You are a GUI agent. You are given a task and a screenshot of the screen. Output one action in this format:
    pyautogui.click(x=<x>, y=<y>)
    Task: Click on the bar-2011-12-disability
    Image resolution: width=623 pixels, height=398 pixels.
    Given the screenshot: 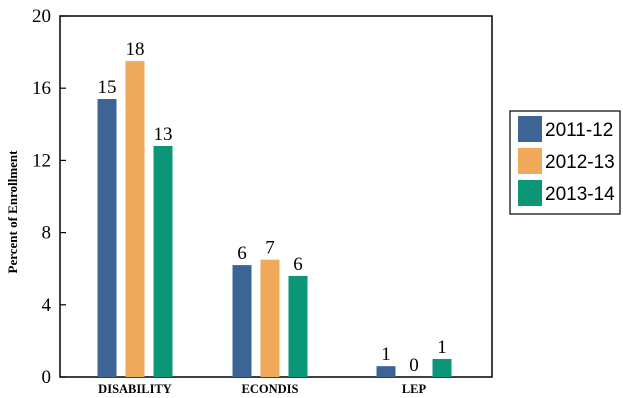 What is the action you would take?
    pyautogui.click(x=107, y=238)
    